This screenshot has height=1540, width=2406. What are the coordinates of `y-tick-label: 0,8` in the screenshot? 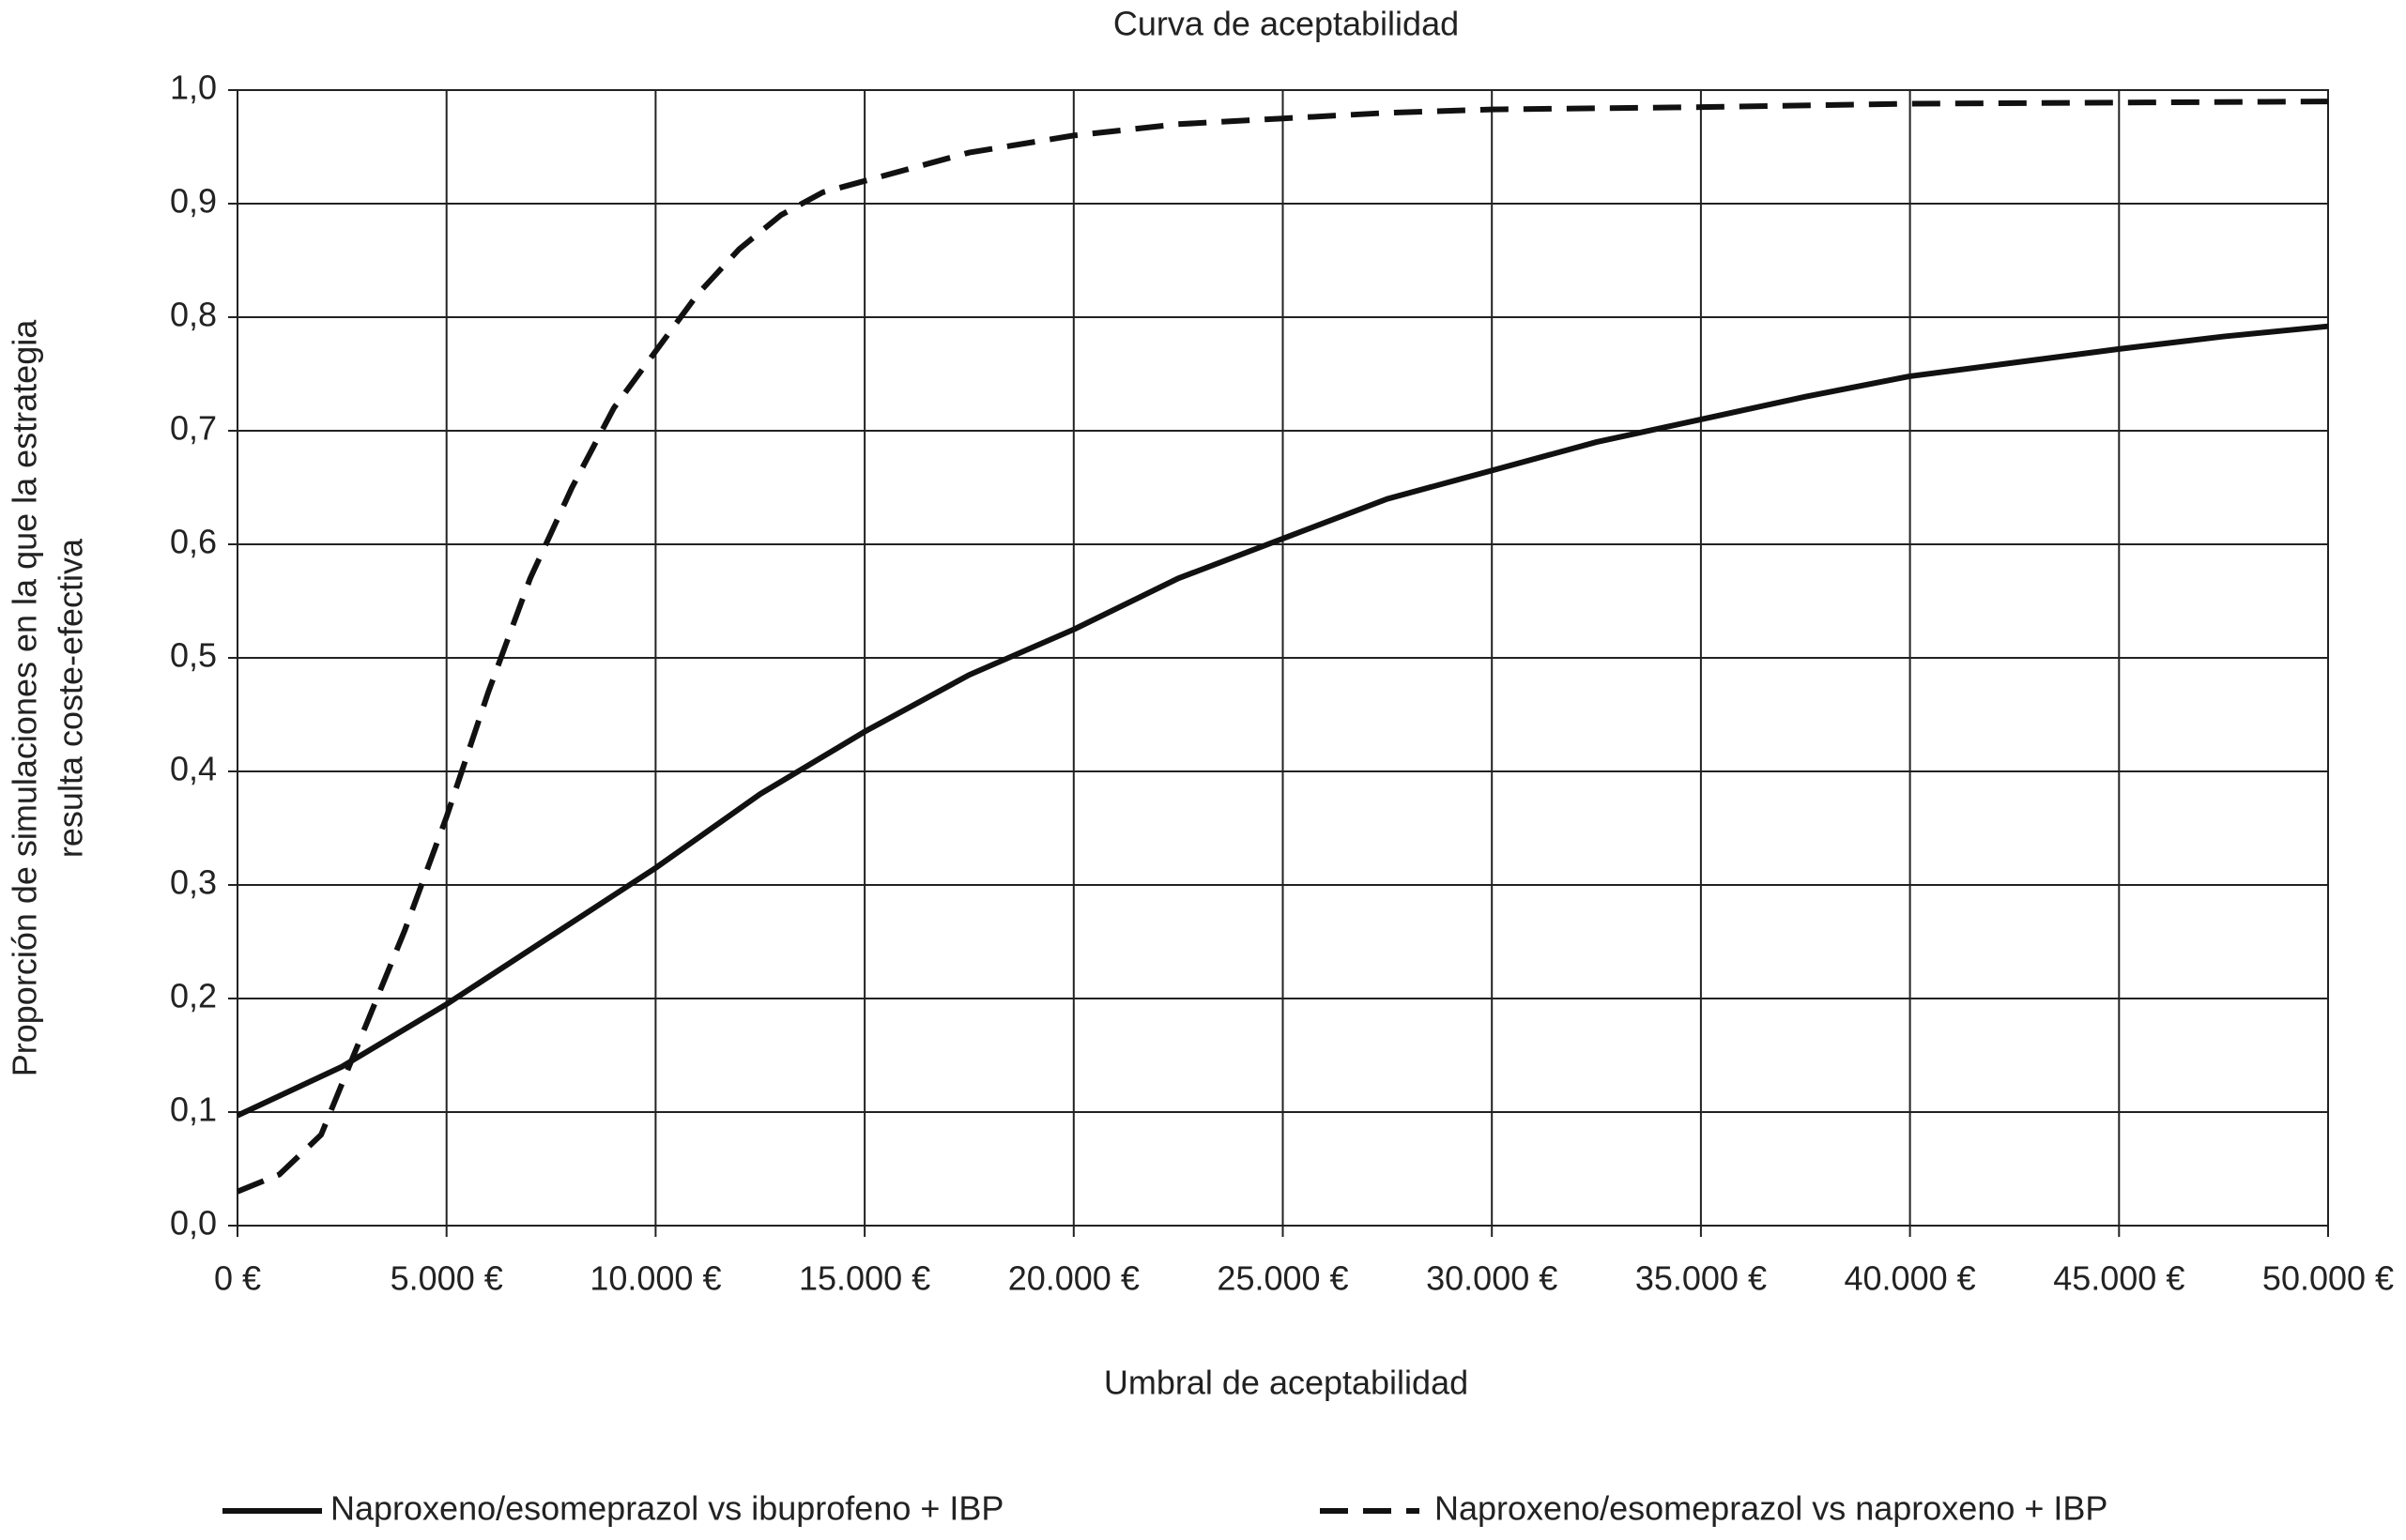 It's located at (193, 315).